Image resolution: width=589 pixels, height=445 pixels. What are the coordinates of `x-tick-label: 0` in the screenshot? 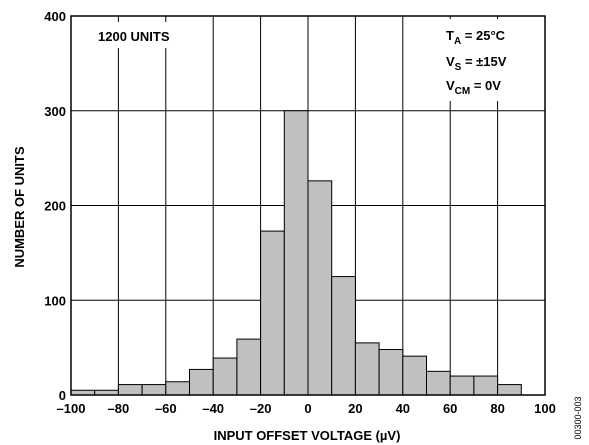 It's located at (307, 408).